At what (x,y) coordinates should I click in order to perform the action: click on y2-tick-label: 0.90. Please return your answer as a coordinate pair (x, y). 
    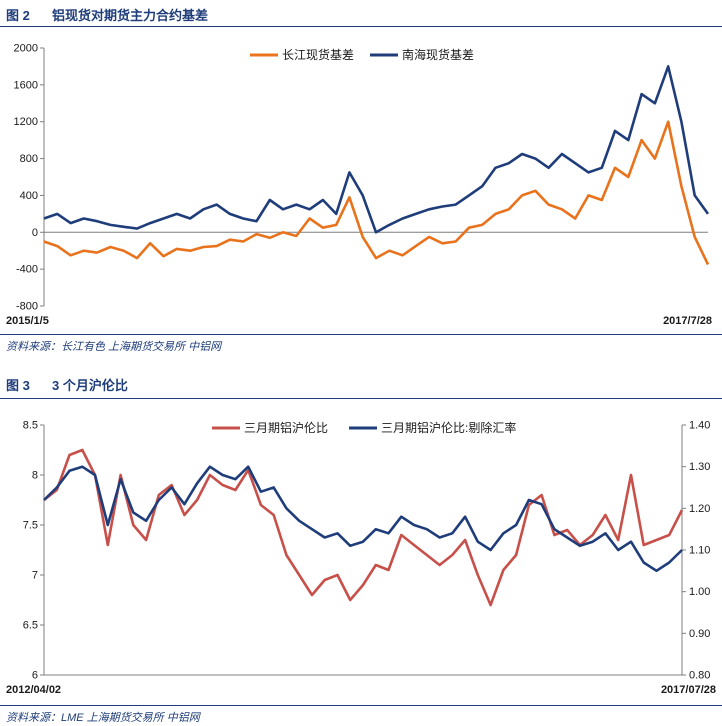
    Looking at the image, I should click on (699, 634).